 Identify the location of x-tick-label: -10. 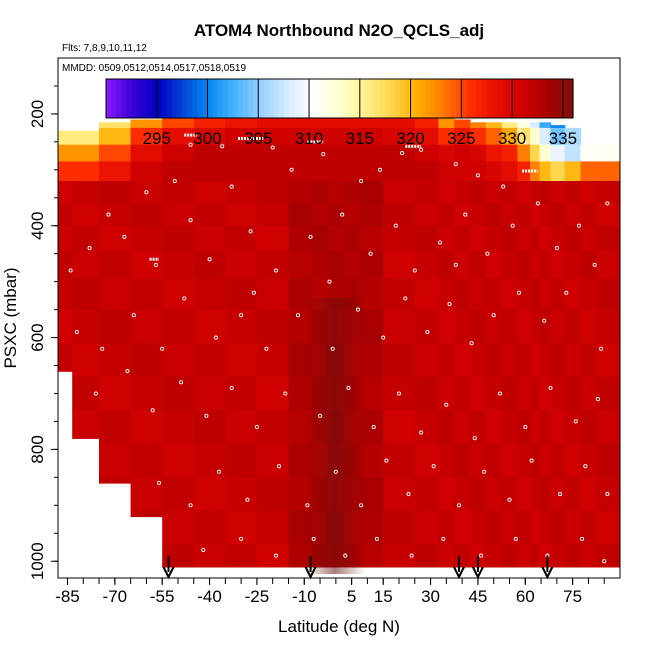
(304, 596).